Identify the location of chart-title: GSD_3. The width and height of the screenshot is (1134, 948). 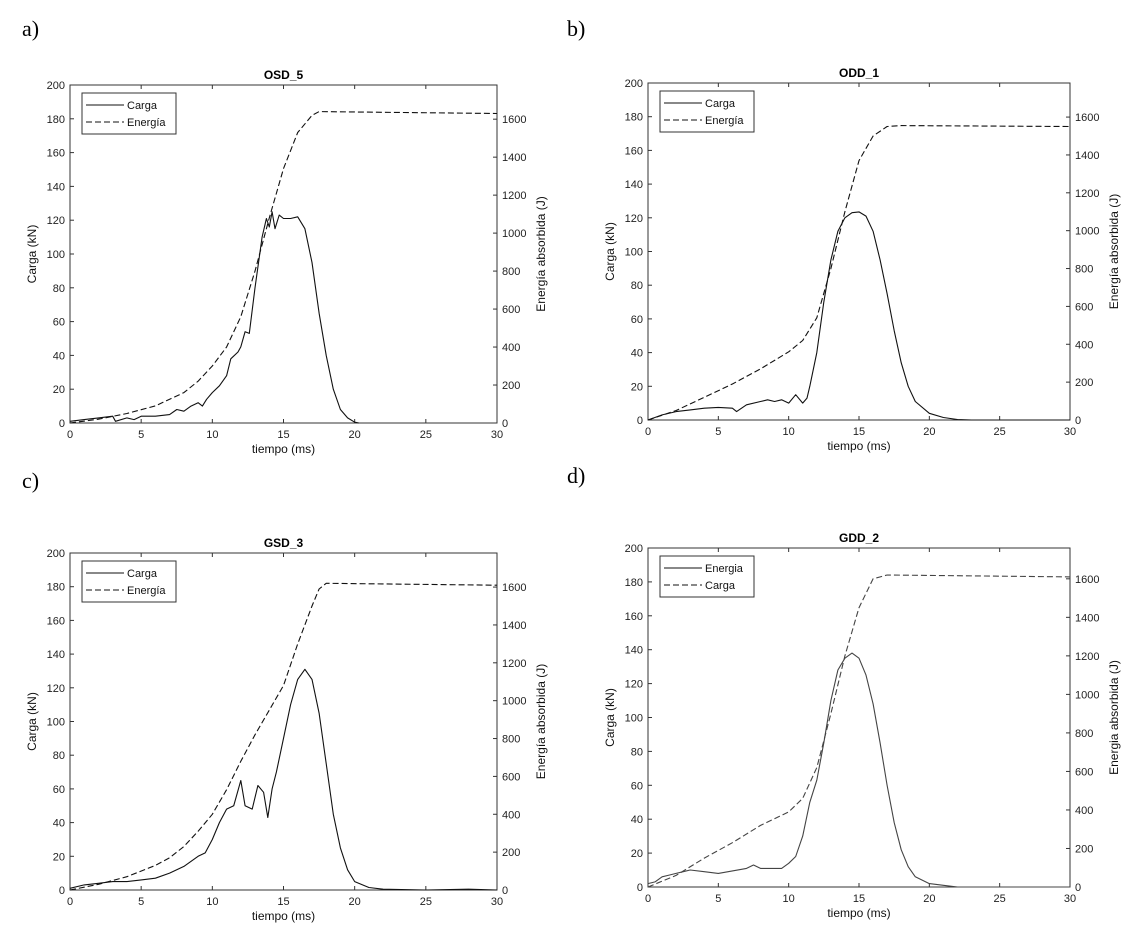
(284, 543).